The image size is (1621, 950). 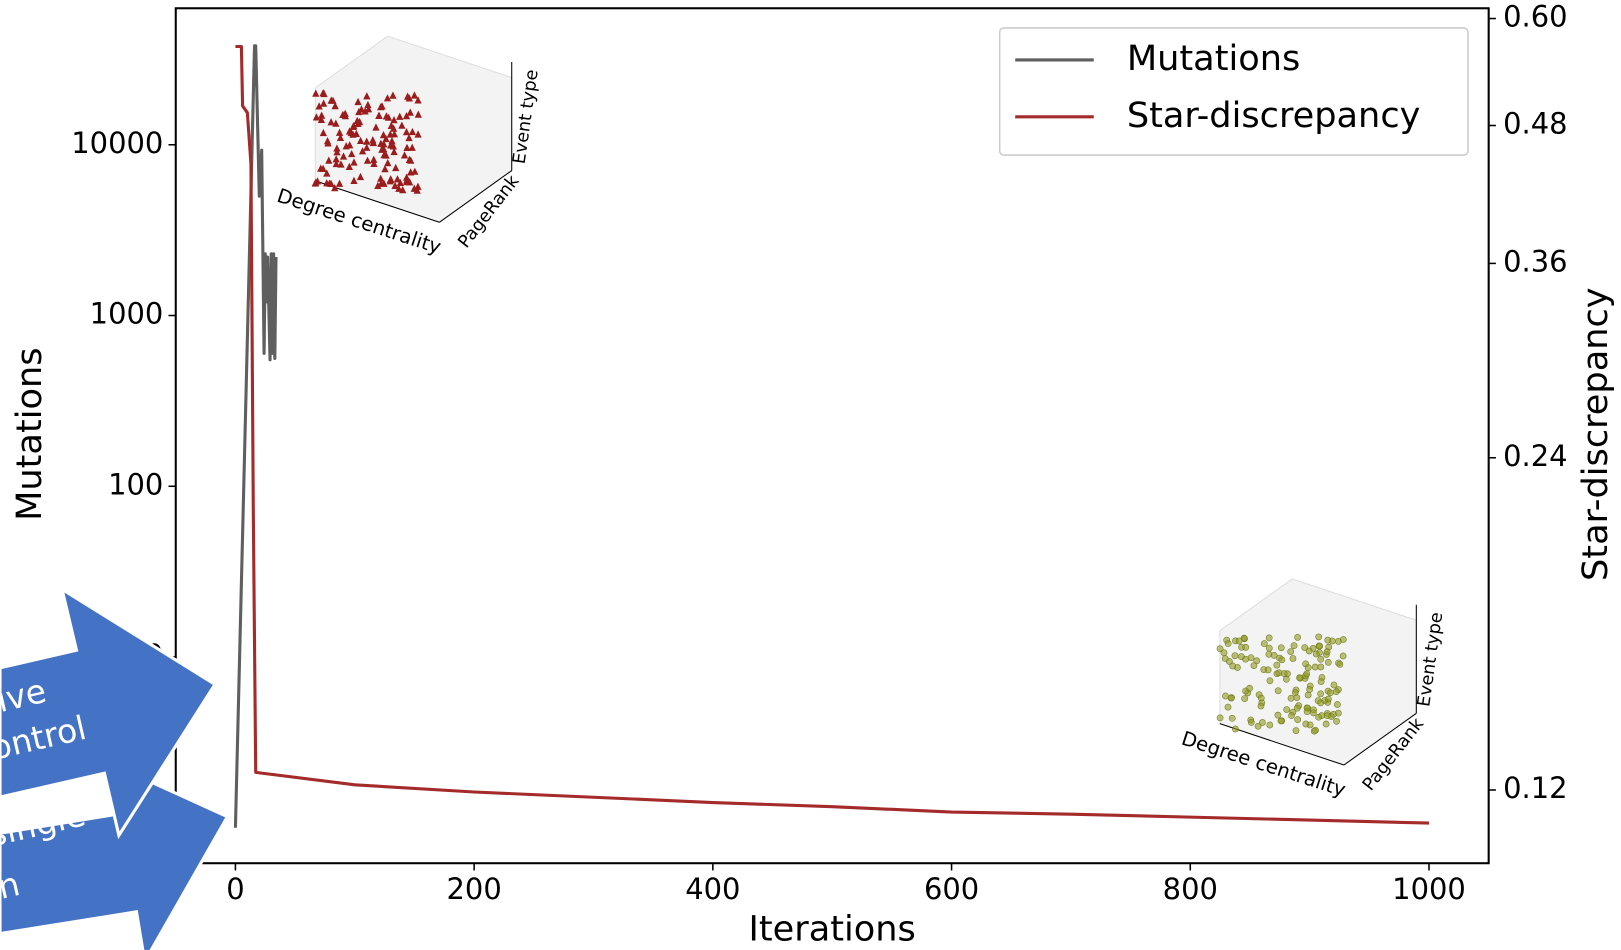 I want to click on arrow, so click(x=109, y=712).